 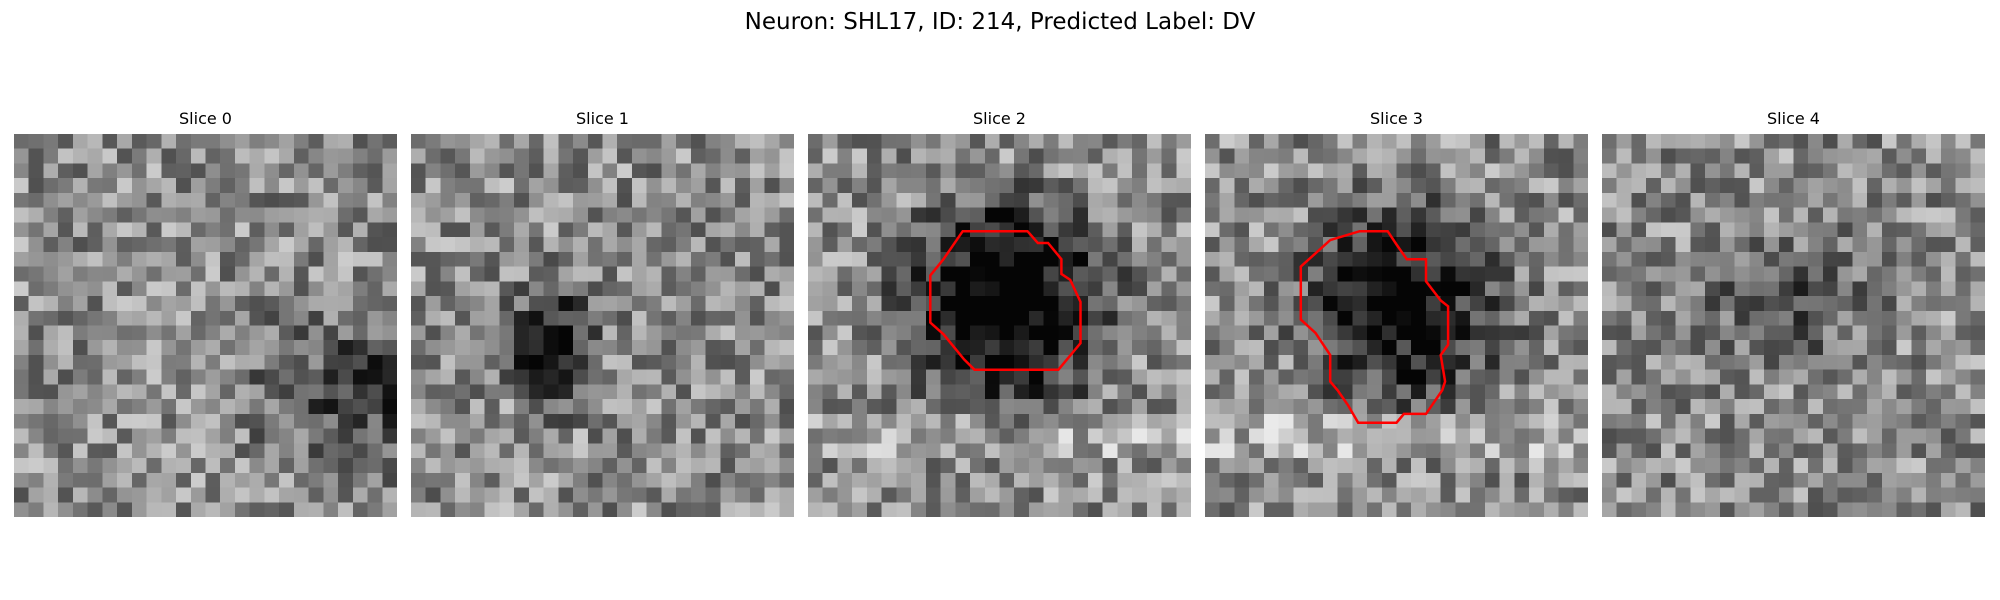 I want to click on slice-panel-4: Slice 4, so click(x=1793, y=312).